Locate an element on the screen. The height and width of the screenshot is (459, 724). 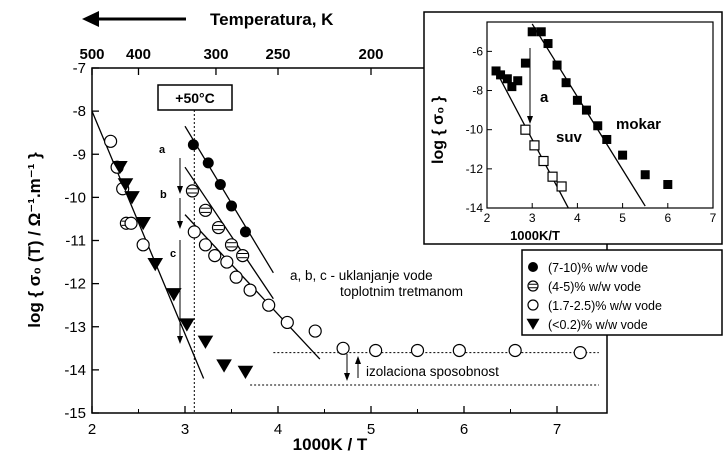
inset-axis-tick-labels: 2 3 4 5 6 7 -6 -8 -10 -12 -14 is located at coordinates (591, 134).